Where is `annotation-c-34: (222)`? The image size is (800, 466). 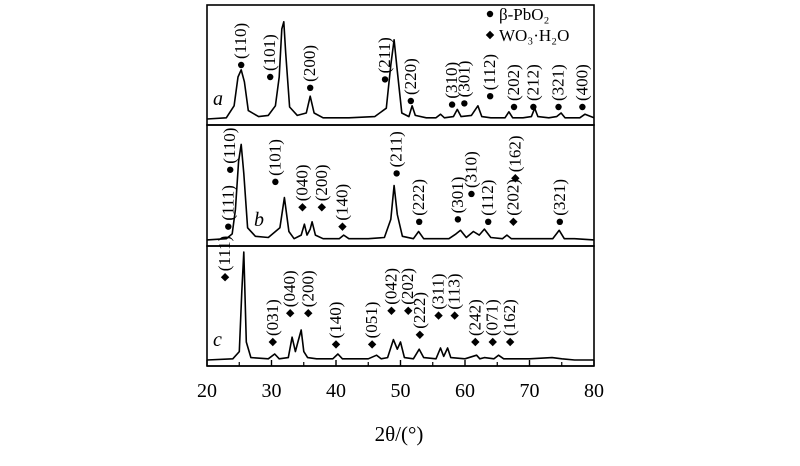
annotation-c-34: (222) is located at coordinates (419, 315).